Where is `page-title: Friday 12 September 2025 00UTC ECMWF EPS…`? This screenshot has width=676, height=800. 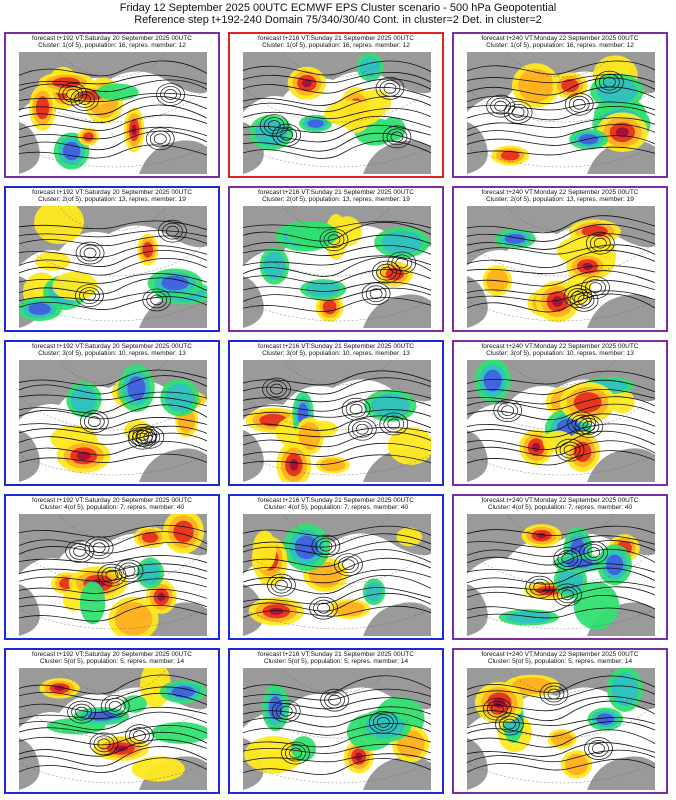
page-title: Friday 12 September 2025 00UTC ECMWF EPS… is located at coordinates (338, 8).